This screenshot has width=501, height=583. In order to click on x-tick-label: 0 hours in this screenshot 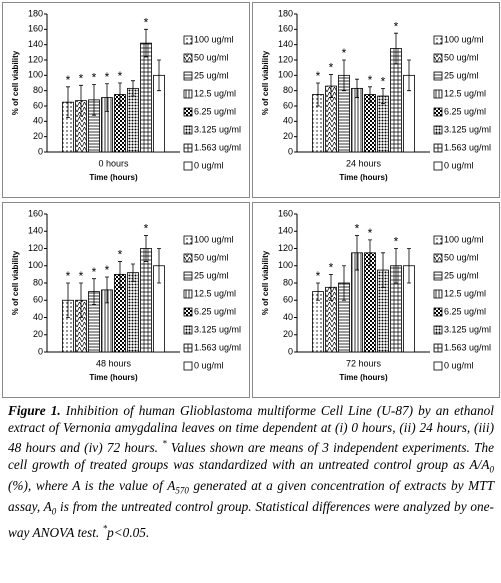, I will do `click(113, 163)`.